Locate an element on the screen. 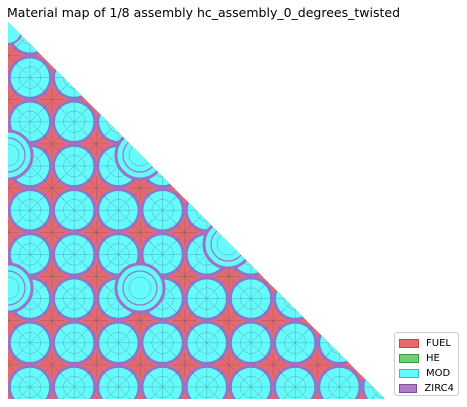  corner-channel is located at coordinates (11, 30).